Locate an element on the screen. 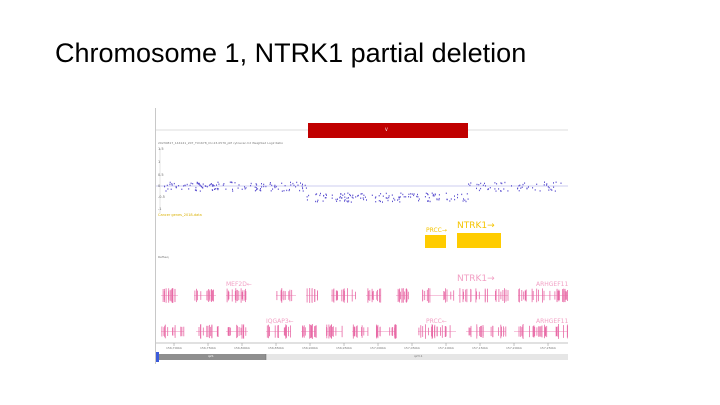 The image size is (720, 405). gene-label-arhgef11-top: ARHGEF11 is located at coordinates (552, 284).